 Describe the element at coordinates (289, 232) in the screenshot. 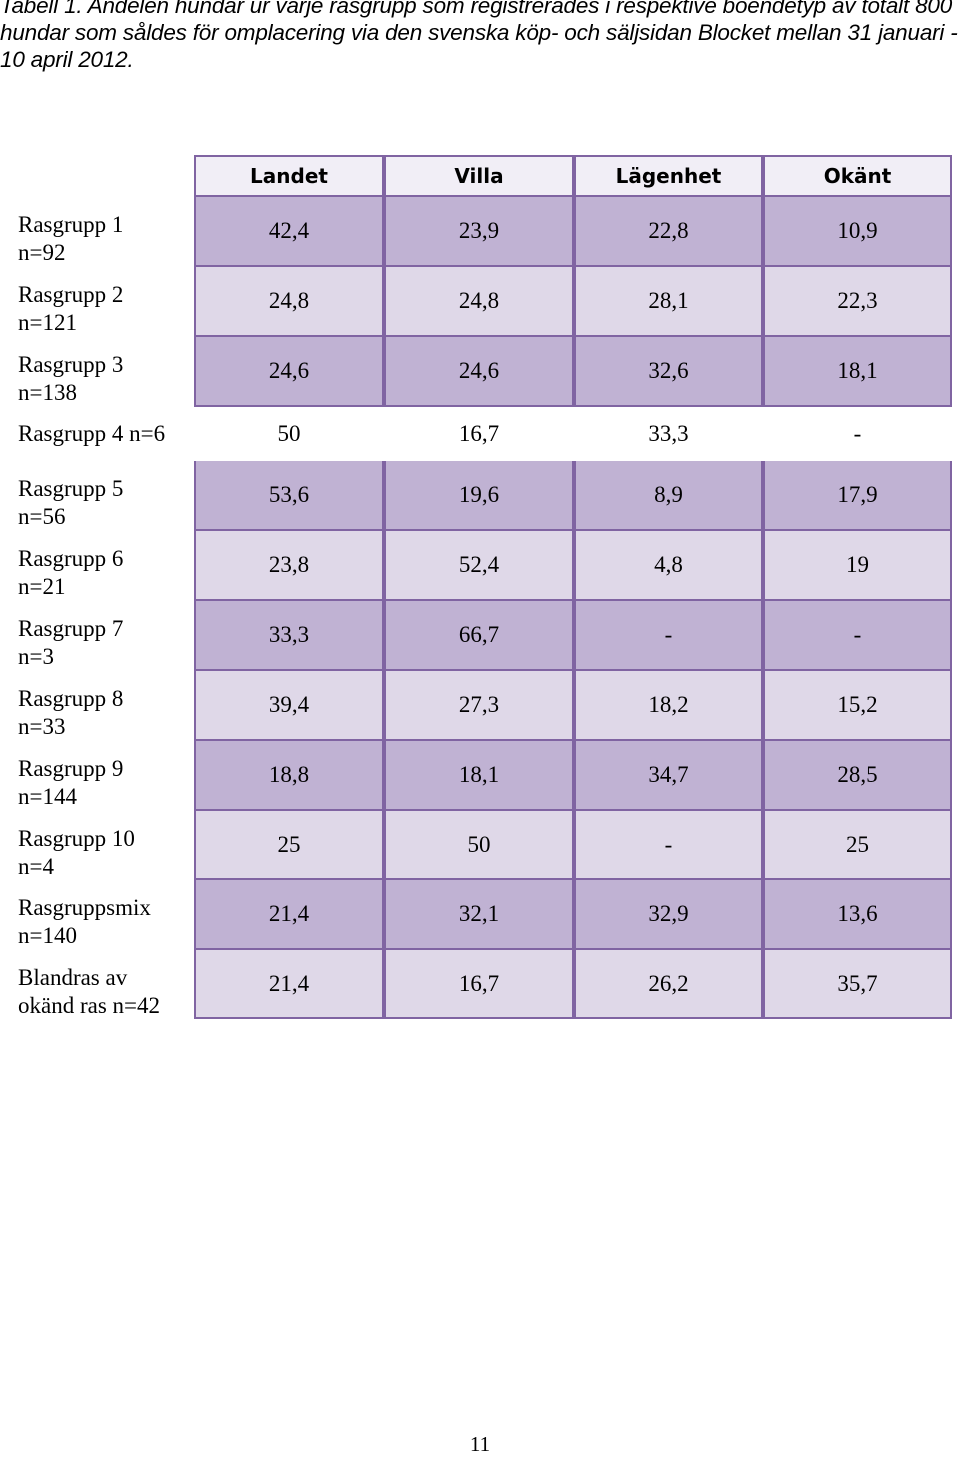

I see `table-cell: 42,4` at that location.